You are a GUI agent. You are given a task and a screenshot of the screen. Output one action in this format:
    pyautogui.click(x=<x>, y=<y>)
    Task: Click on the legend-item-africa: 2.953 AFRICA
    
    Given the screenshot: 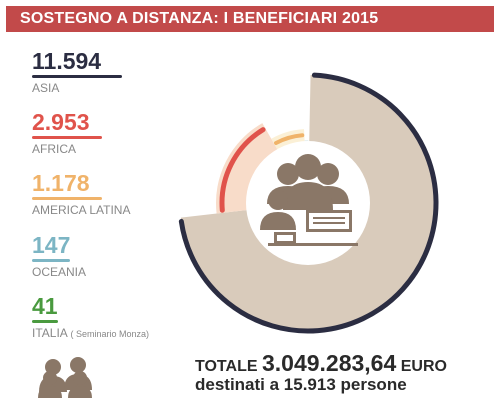 What is the action you would take?
    pyautogui.click(x=67, y=132)
    